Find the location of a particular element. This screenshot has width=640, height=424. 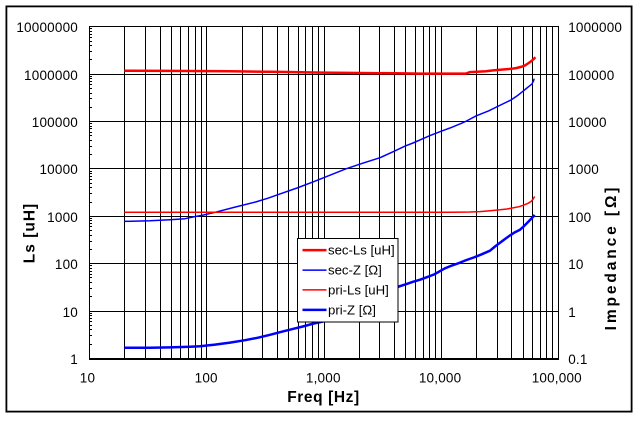

svg-text: 1,000 is located at coordinates (323, 377).